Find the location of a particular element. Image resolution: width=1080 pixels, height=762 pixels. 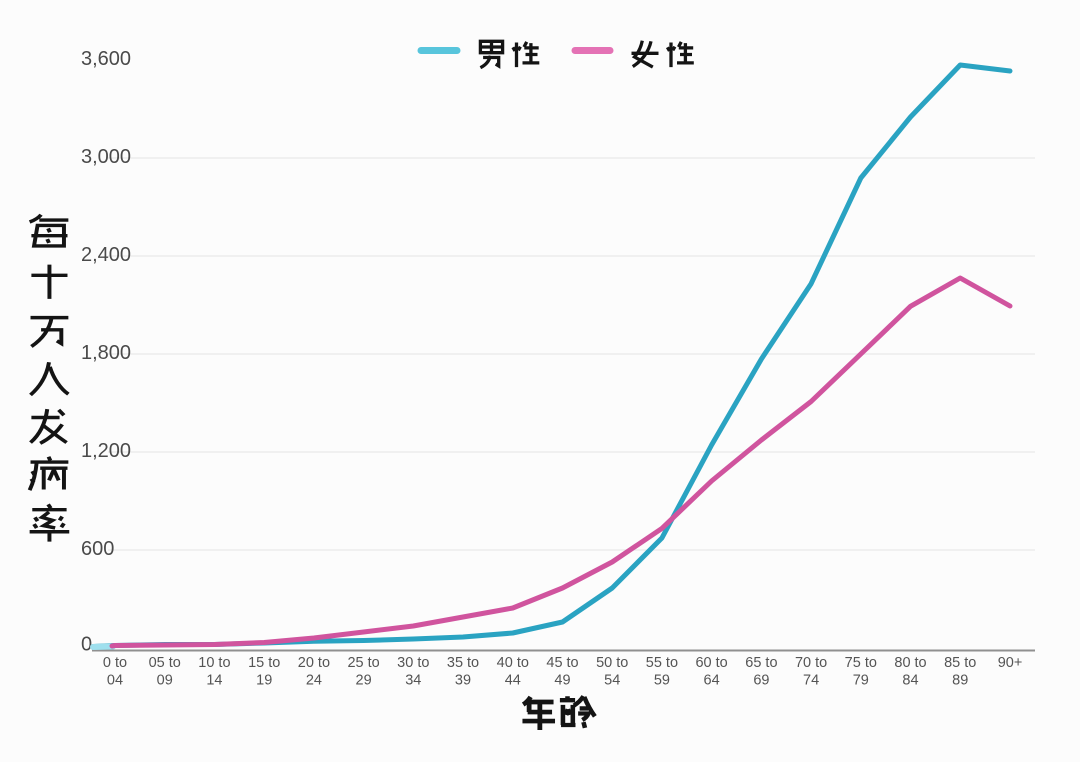

svg-text: 09 is located at coordinates (165, 681).